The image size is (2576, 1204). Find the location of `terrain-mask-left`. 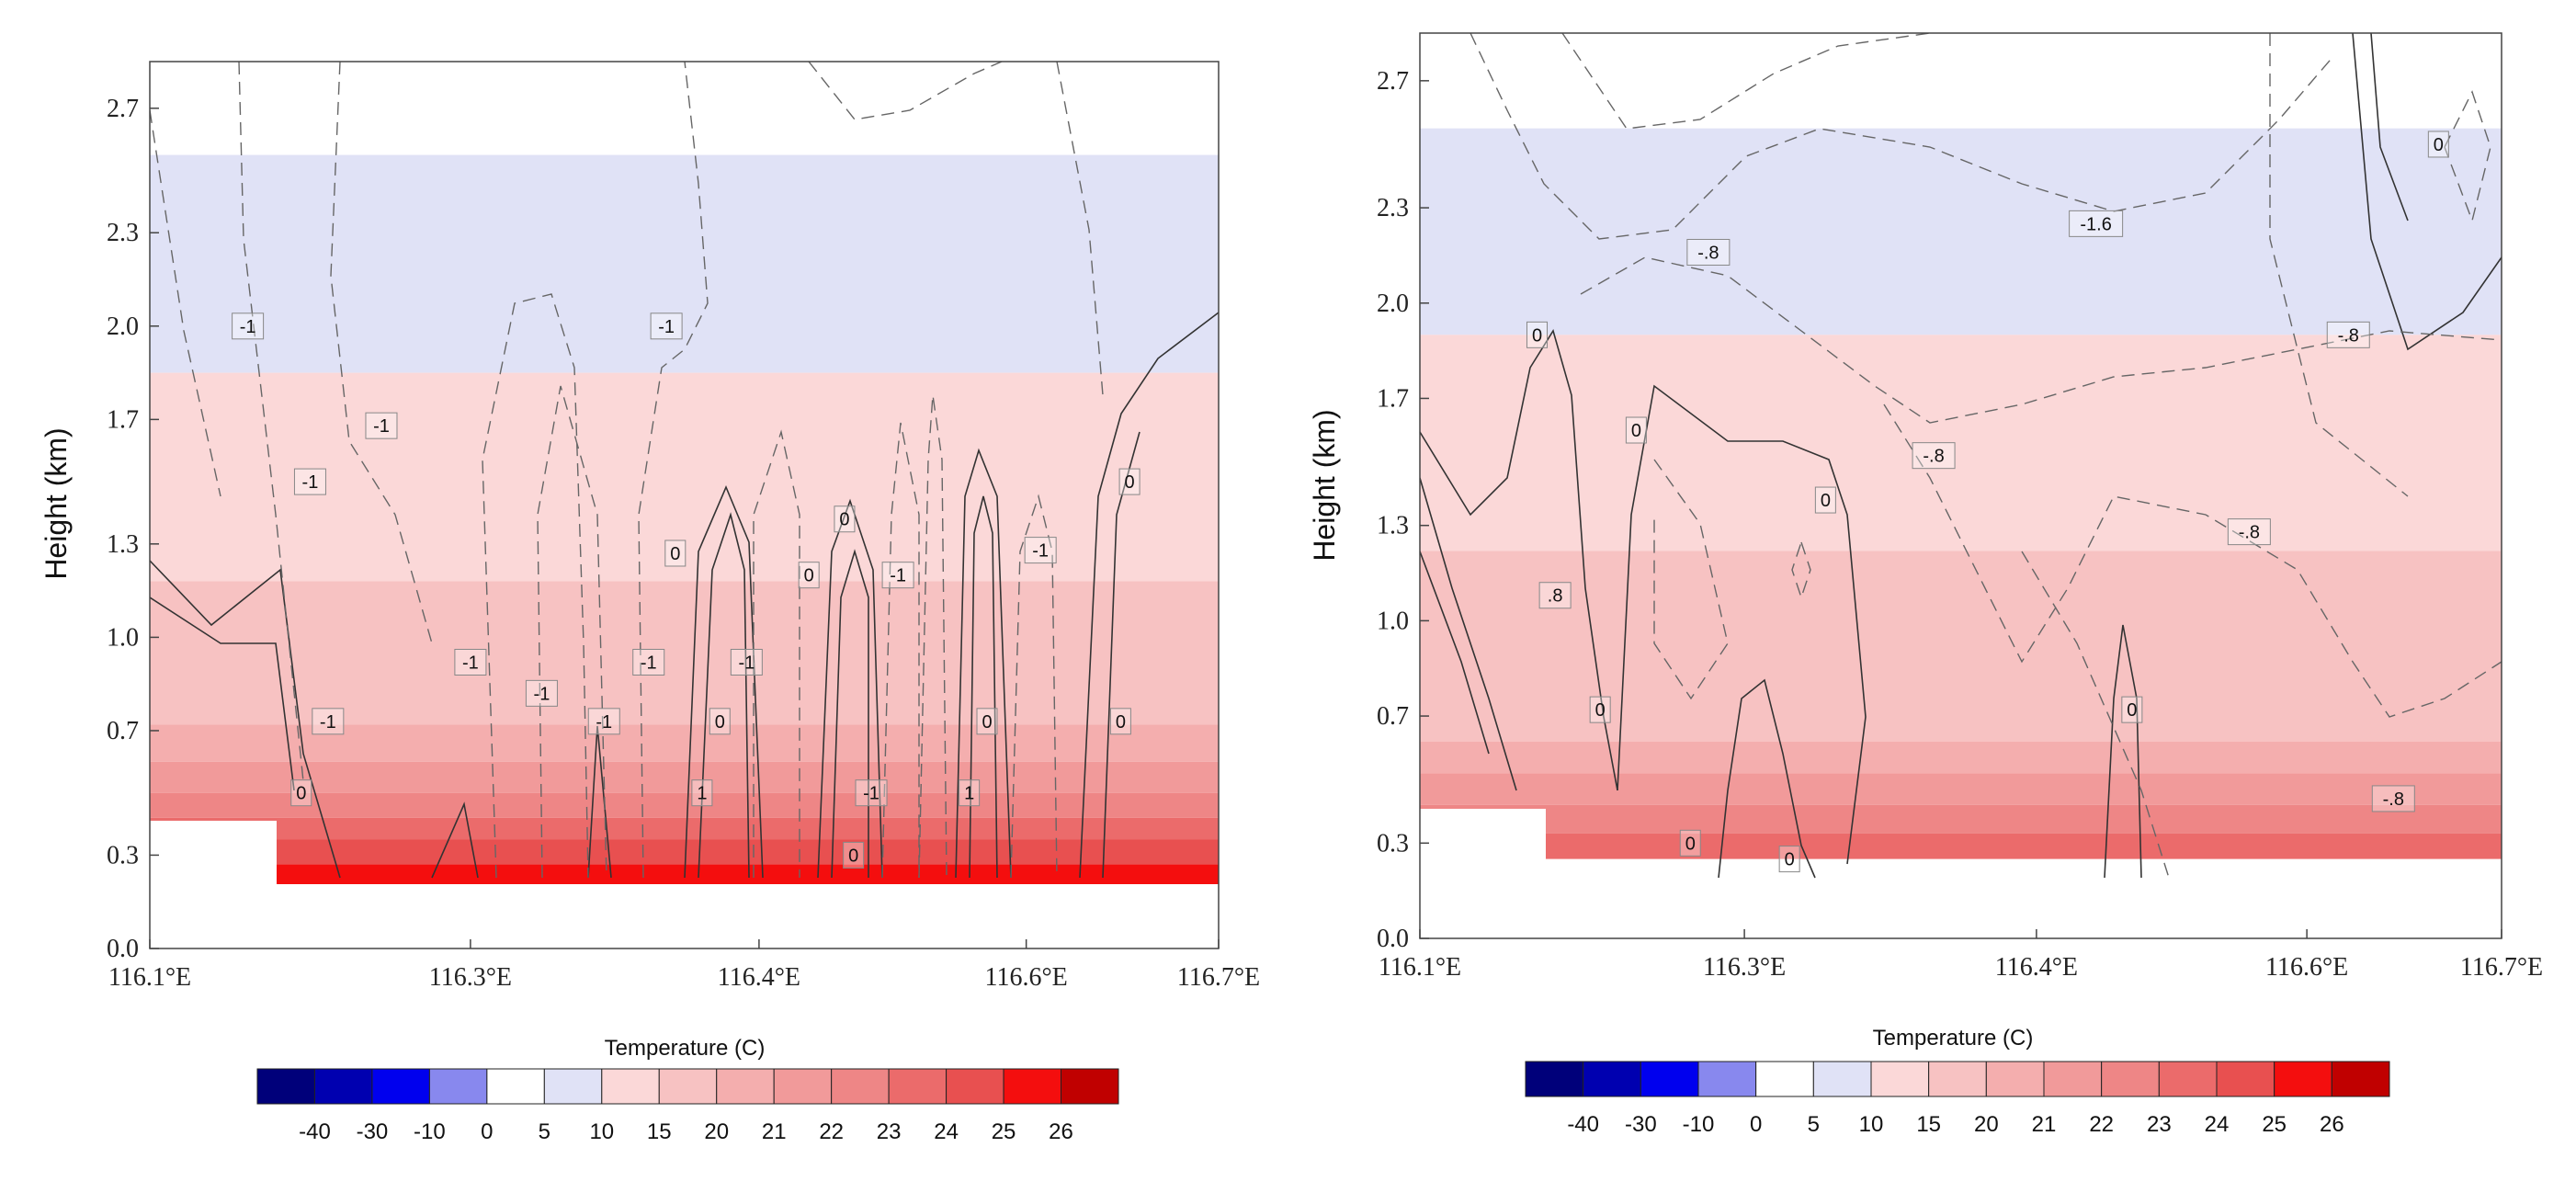

terrain-mask-left is located at coordinates (213, 885).